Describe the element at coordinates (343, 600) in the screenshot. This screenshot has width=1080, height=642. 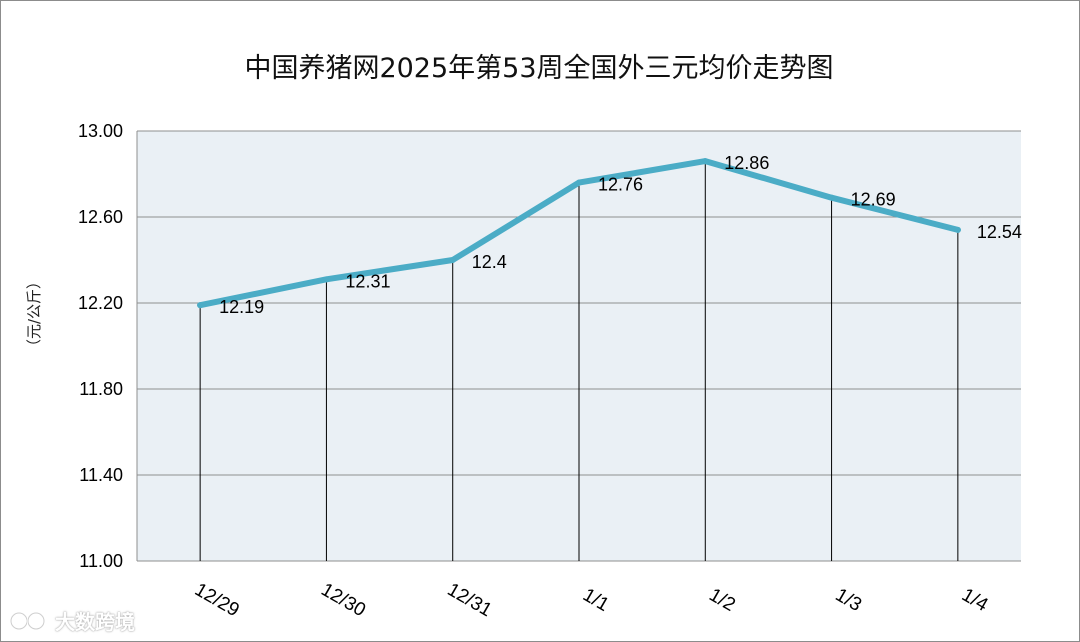
I see `x-tick-label: 12/30` at that location.